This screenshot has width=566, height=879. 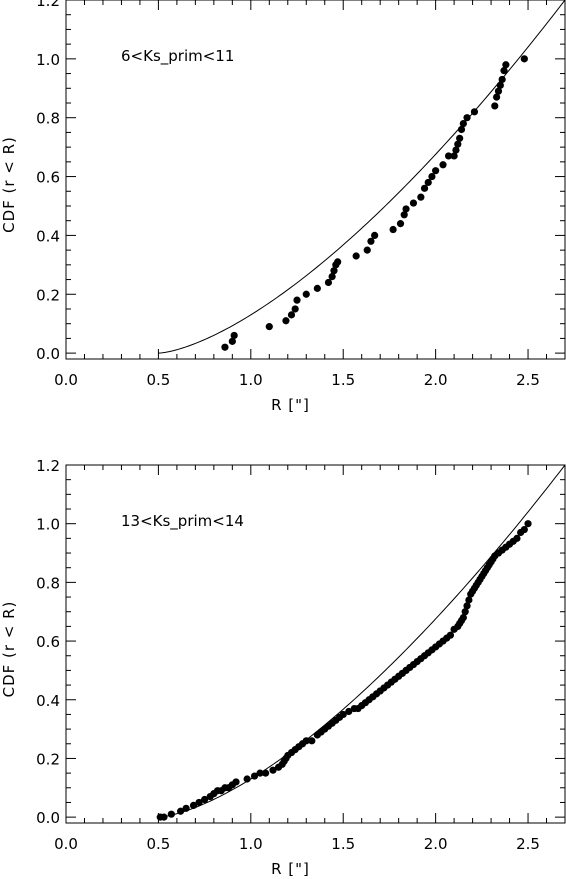 What do you see at coordinates (177, 56) in the screenshot?
I see `panel-annotation: 6<Ks_prim<11` at bounding box center [177, 56].